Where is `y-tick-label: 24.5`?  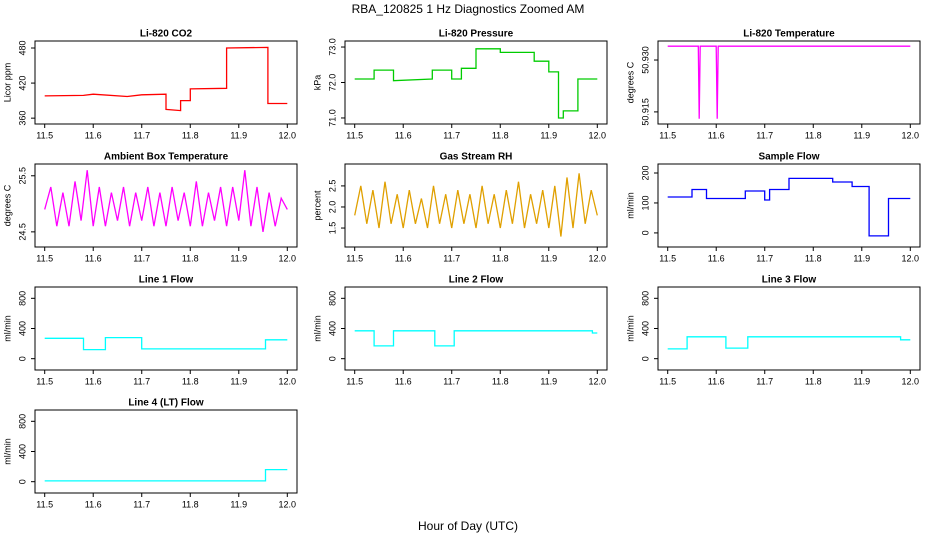
y-tick-label: 24.5 is located at coordinates (22, 232).